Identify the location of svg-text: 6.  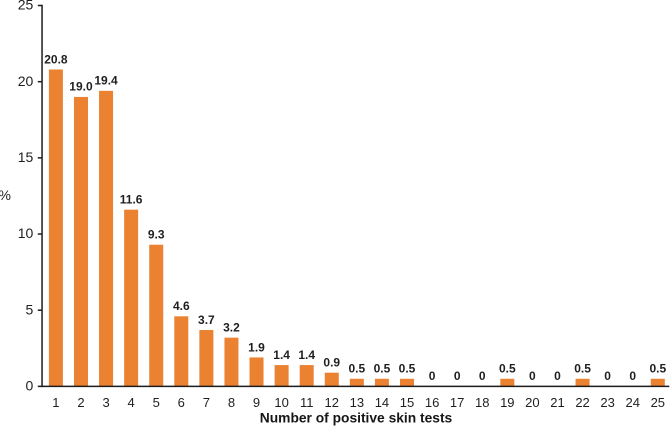
(181, 402).